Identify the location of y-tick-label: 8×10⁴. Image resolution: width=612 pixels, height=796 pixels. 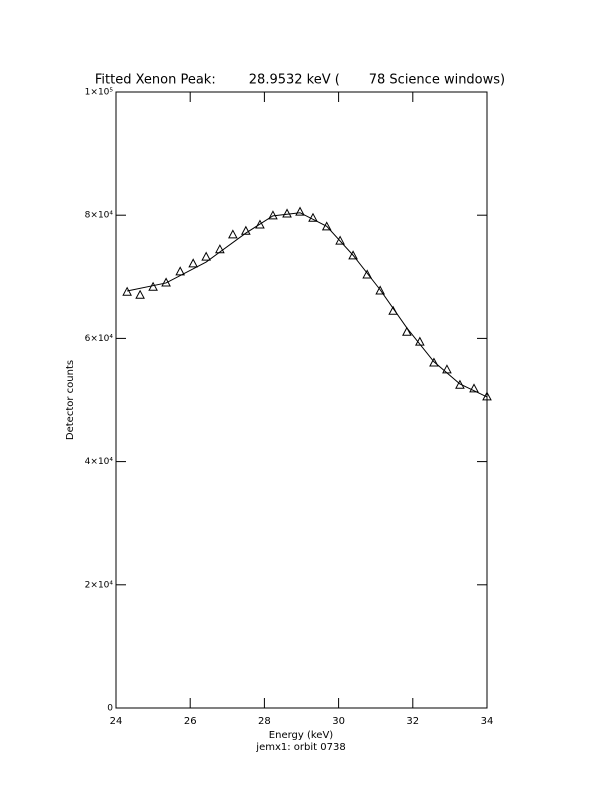
(99, 216).